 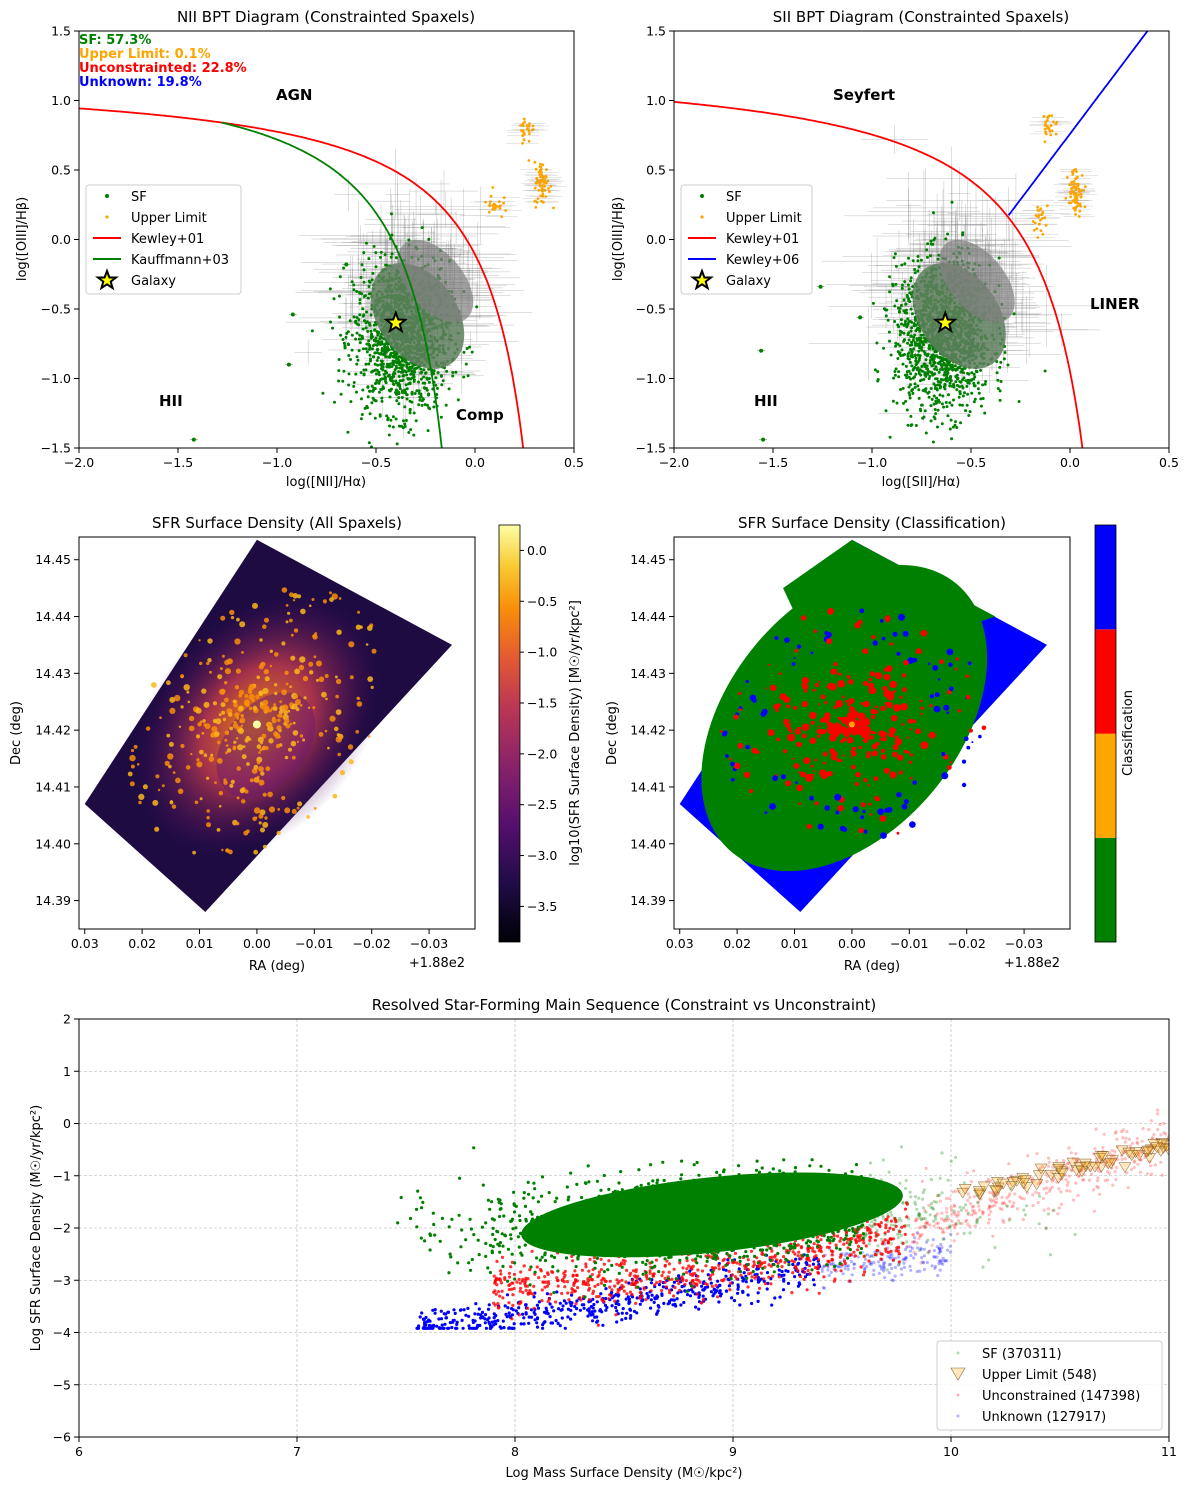 What do you see at coordinates (542, 702) in the screenshot?
I see `sfr-colorbar-tick-label: −1.5` at bounding box center [542, 702].